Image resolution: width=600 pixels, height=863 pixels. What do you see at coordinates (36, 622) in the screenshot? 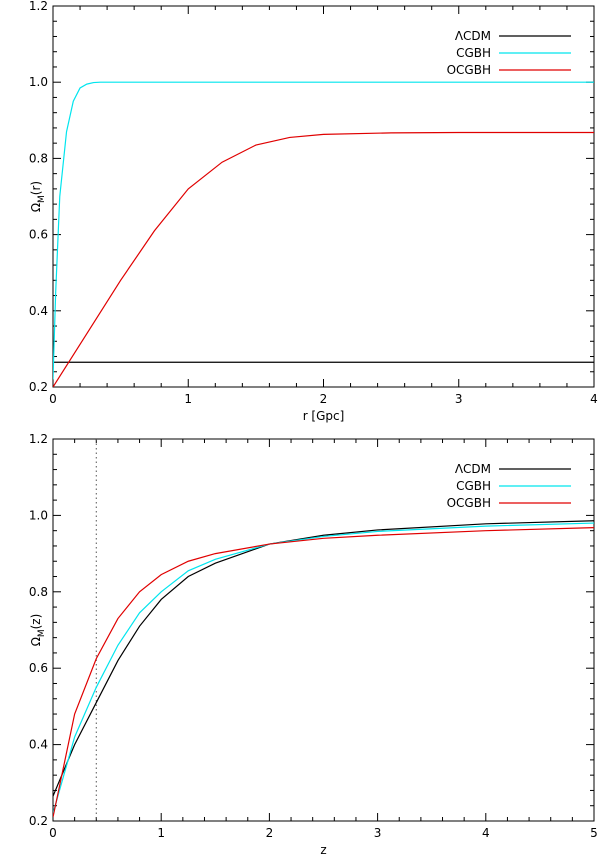
I see `y-axis-title-tail: (z)` at bounding box center [36, 622].